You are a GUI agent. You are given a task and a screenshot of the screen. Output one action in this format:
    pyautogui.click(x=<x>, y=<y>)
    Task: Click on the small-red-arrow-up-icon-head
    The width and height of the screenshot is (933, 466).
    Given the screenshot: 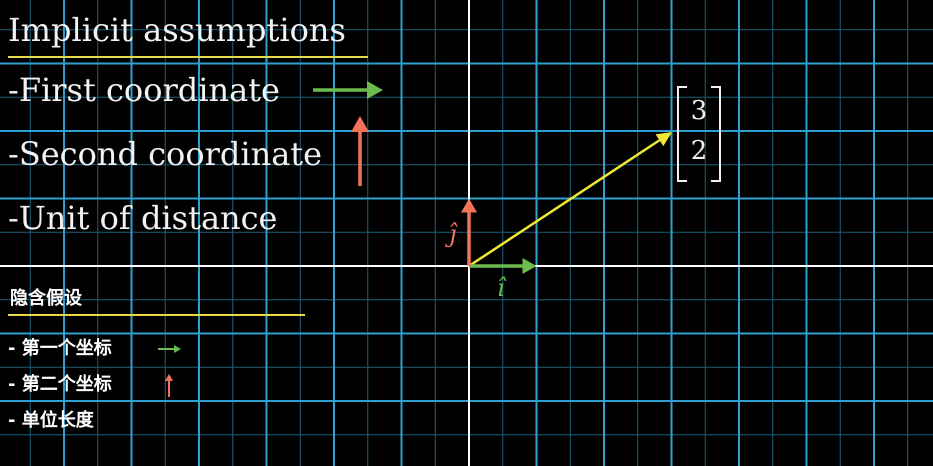 What is the action you would take?
    pyautogui.click(x=169, y=377)
    